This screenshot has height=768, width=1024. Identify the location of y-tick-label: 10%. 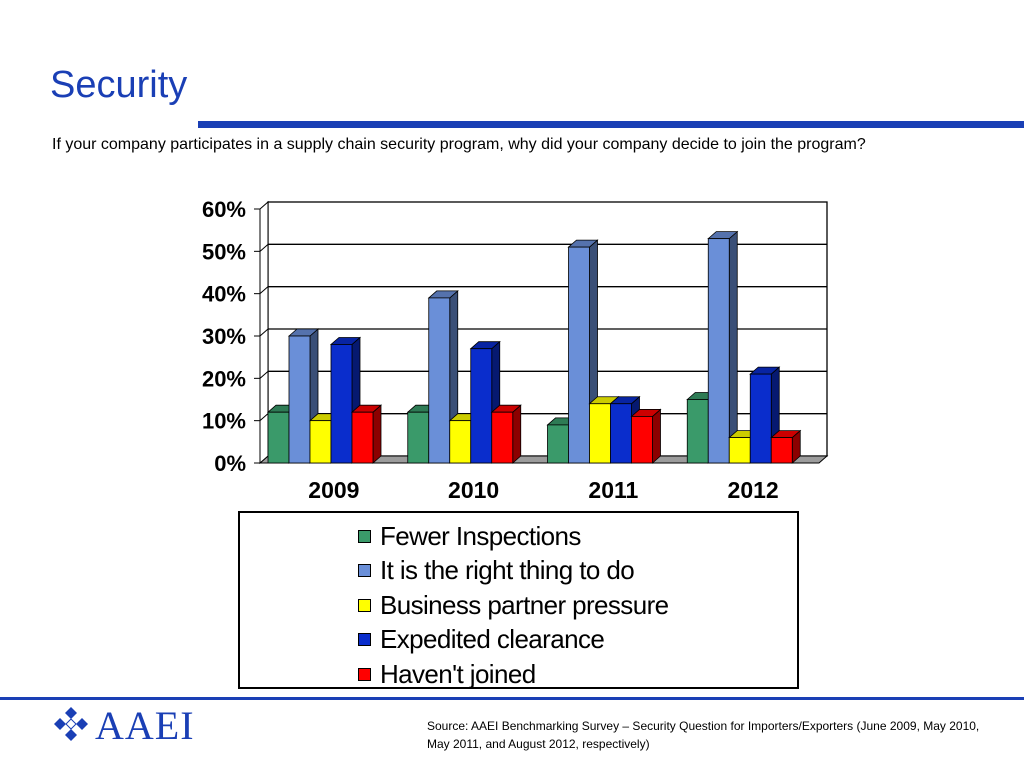
(224, 421).